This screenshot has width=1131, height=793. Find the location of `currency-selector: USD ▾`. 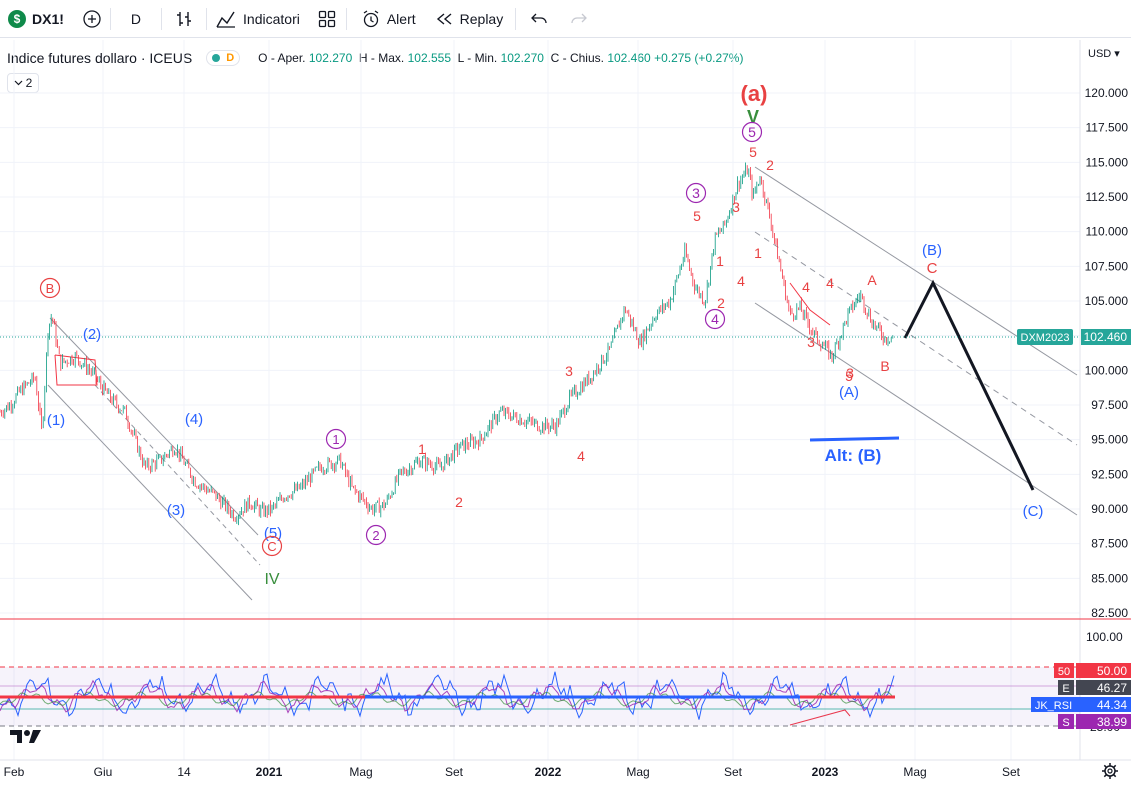

currency-selector: USD ▾ is located at coordinates (1104, 53).